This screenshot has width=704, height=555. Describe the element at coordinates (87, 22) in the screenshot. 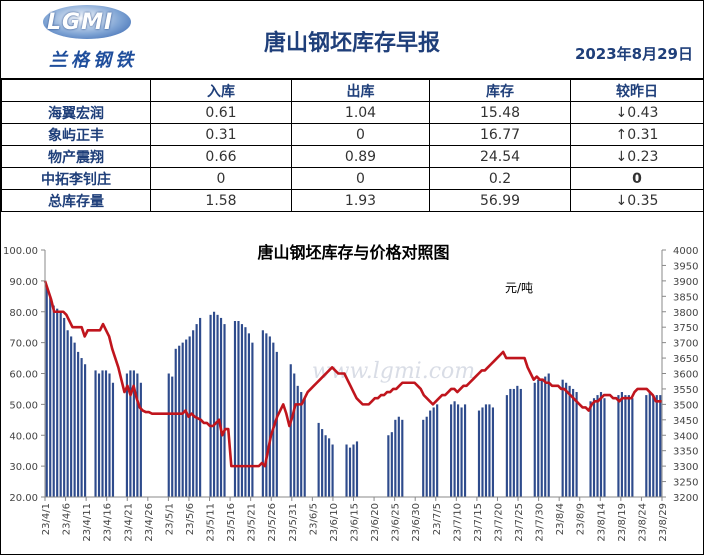

I see `logo-bubble-icon` at that location.